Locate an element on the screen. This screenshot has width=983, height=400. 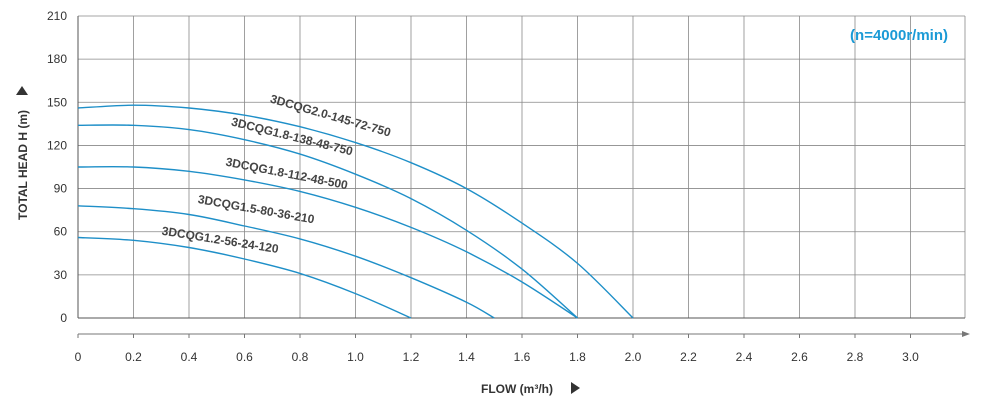
curve-label: 3DCQG1.5-80-36-210 is located at coordinates (256, 209).